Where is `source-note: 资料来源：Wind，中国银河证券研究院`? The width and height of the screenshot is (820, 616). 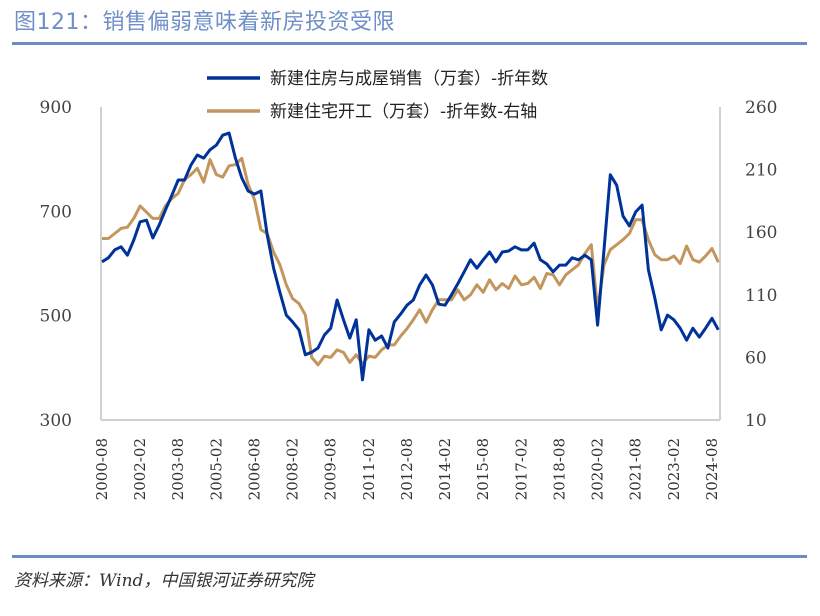
source-note: 资料来源：Wind，中国银河证券研究院 is located at coordinates (164, 581).